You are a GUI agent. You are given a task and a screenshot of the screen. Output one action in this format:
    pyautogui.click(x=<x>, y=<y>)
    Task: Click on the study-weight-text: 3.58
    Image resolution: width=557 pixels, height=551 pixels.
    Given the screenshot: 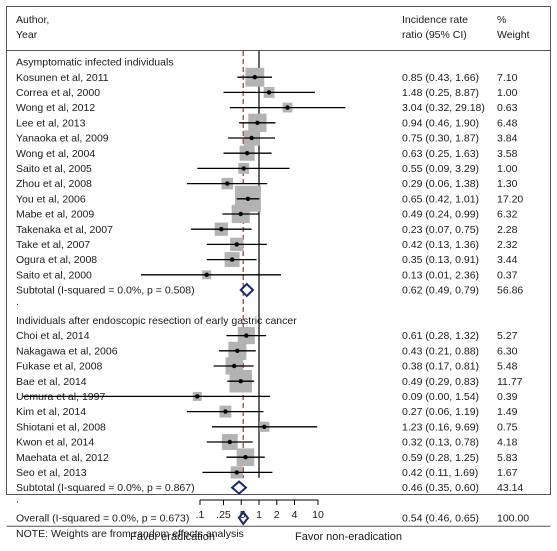 What is the action you would take?
    pyautogui.click(x=507, y=154)
    